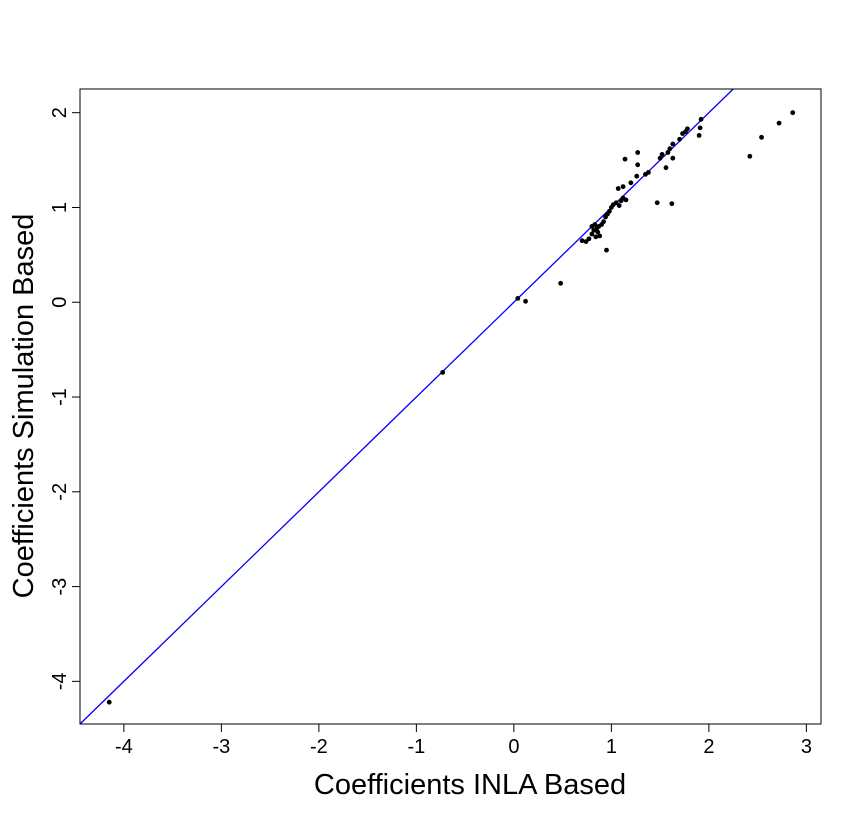 The width and height of the screenshot is (844, 821). I want to click on x-tick-label: 3, so click(806, 747).